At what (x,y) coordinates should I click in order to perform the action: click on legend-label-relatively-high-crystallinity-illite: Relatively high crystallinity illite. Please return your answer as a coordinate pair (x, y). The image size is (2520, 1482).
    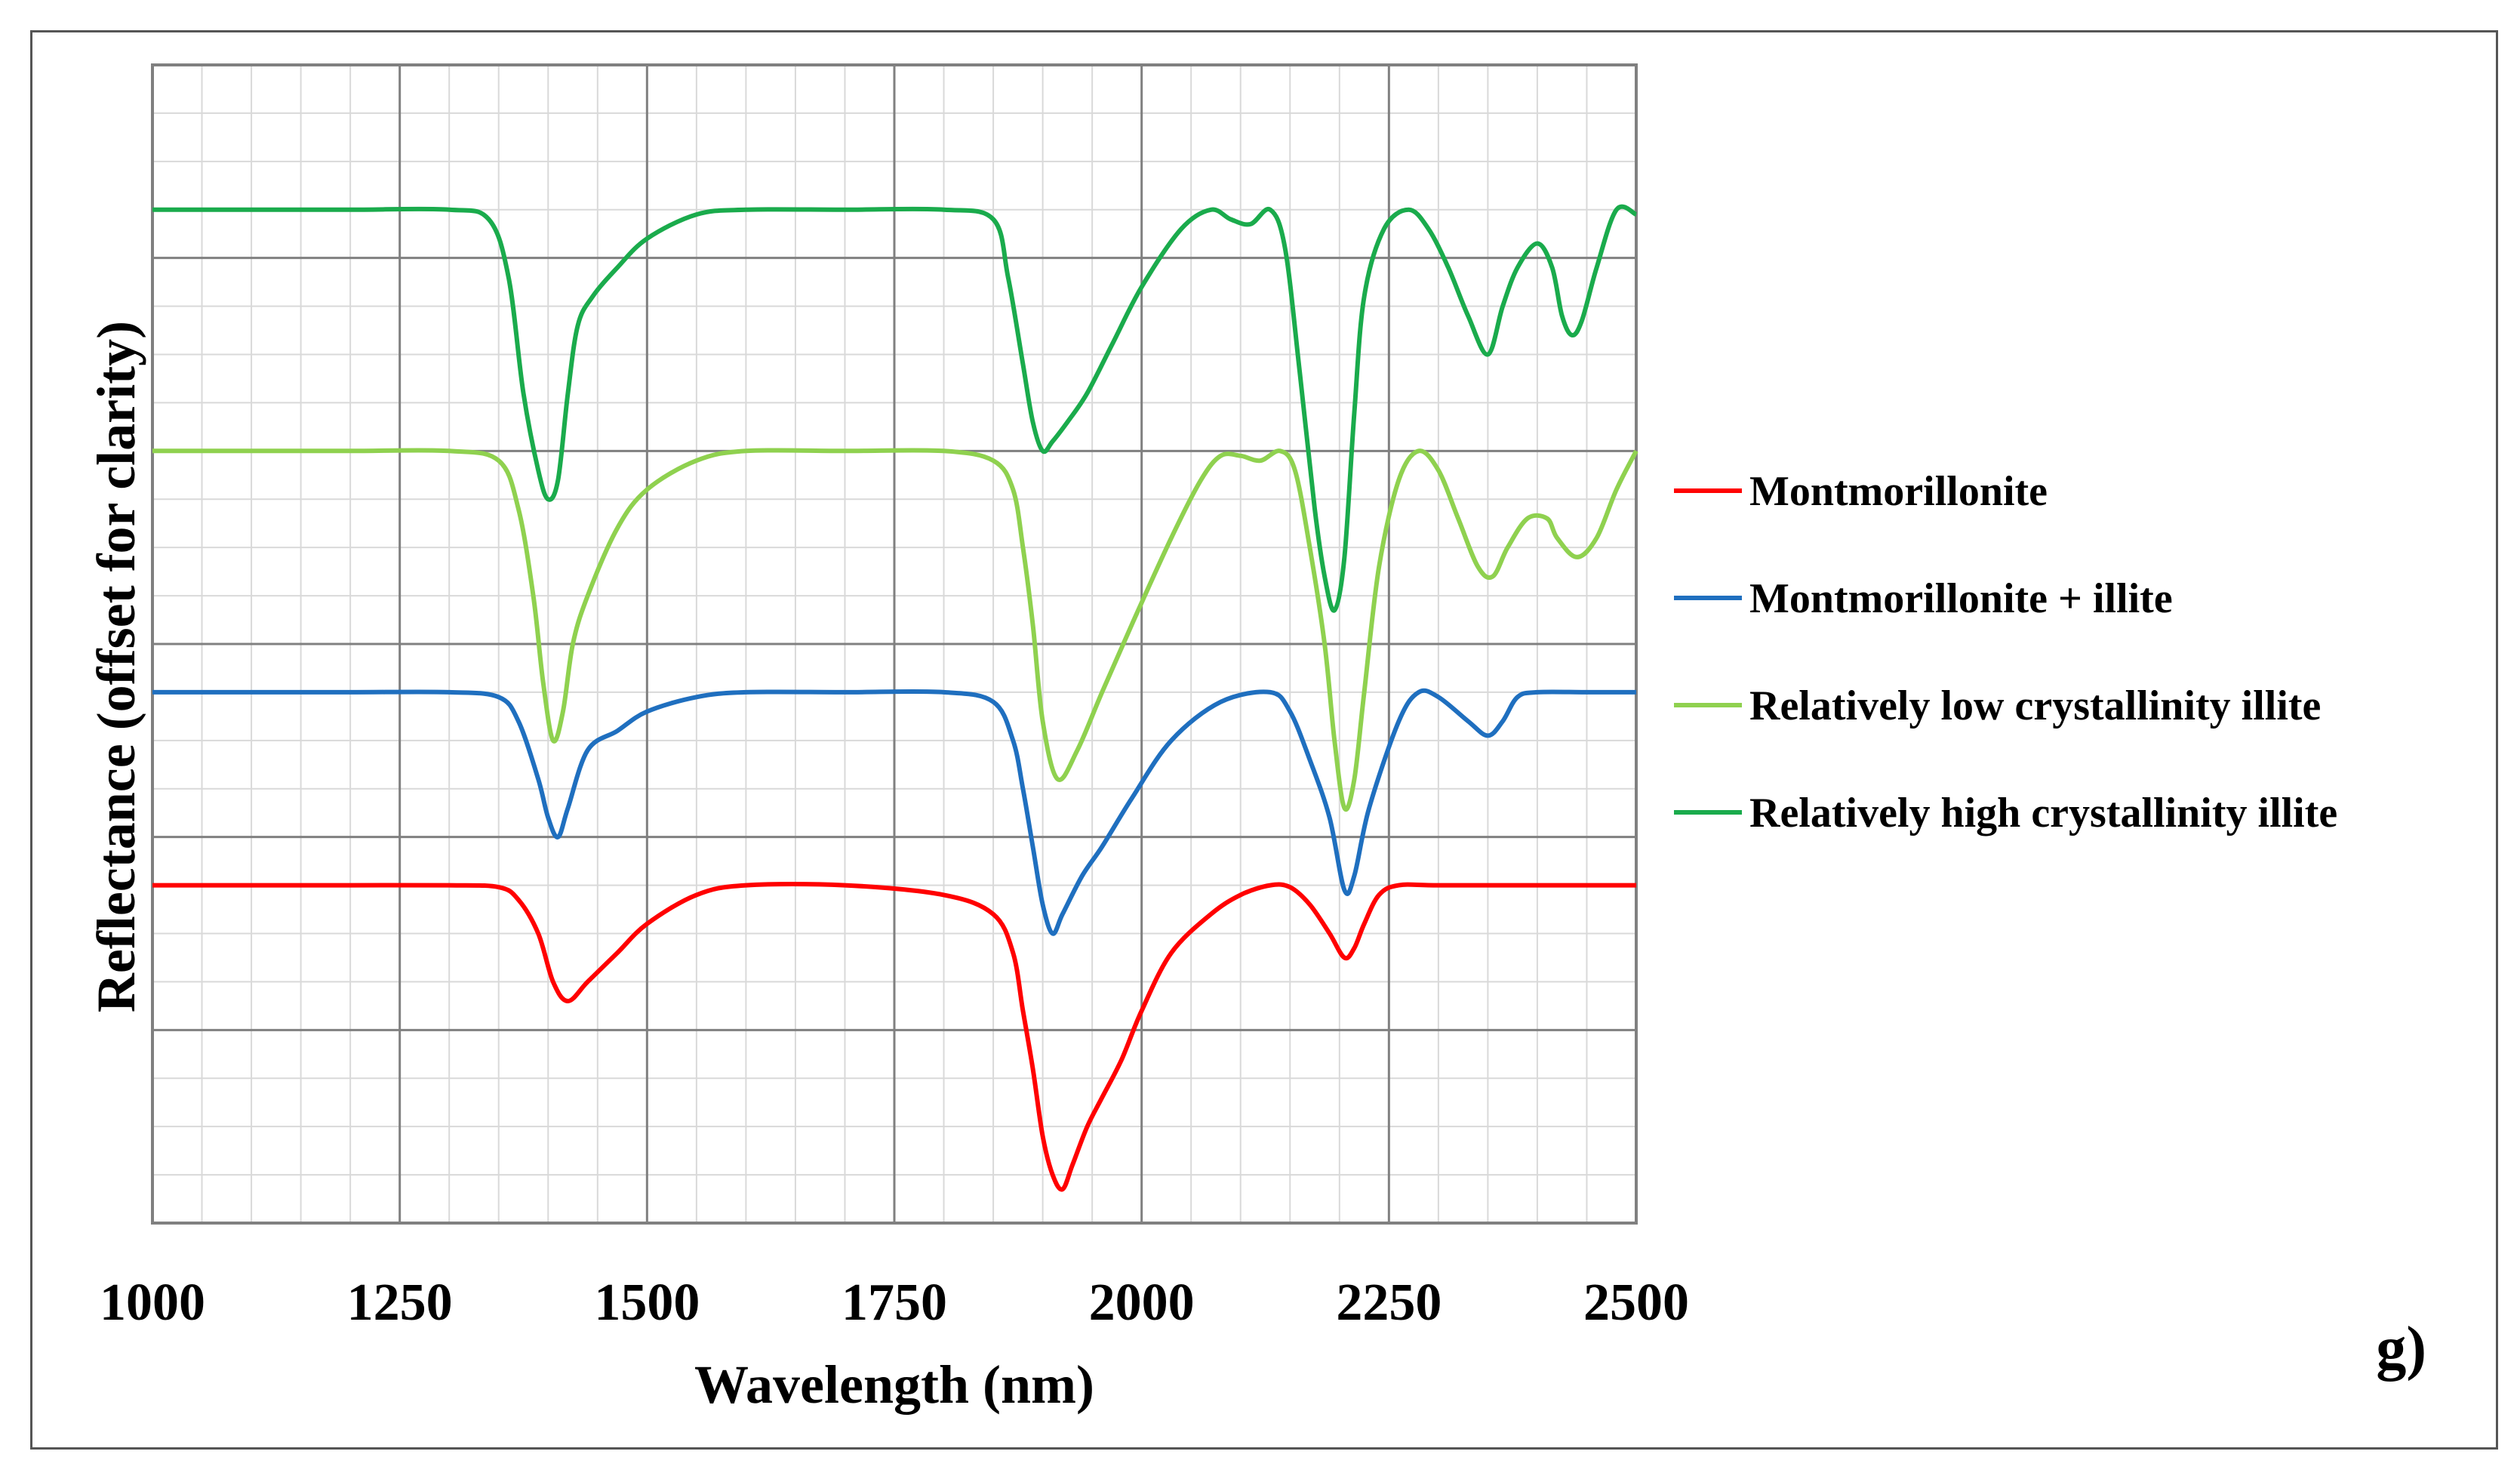
    Looking at the image, I should click on (2043, 813).